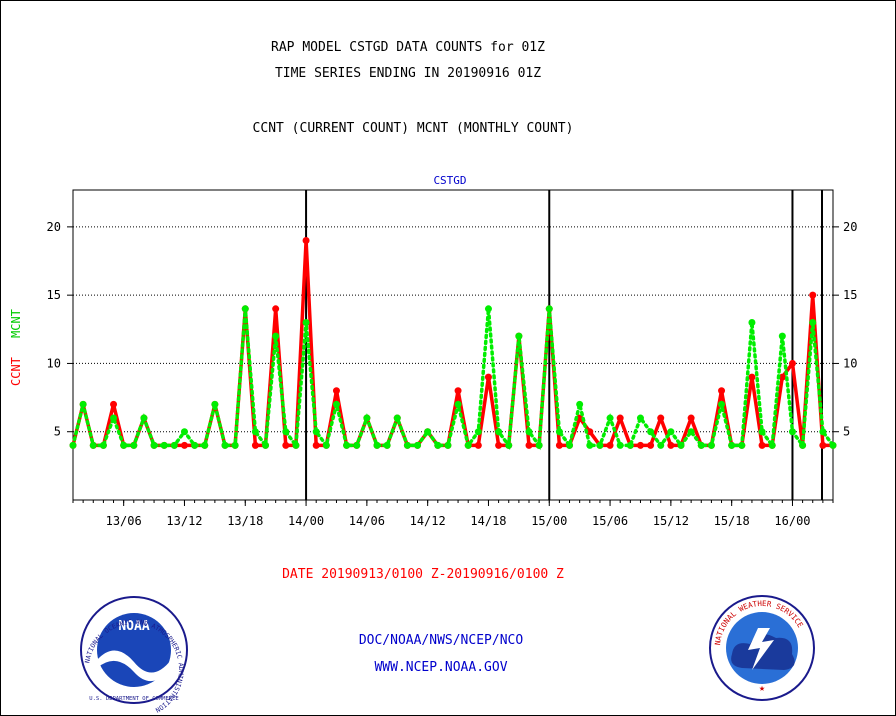 The height and width of the screenshot is (716, 896). Describe the element at coordinates (408, 47) in the screenshot. I see `chart-title: RAP MODEL CSTGD DATA COUNTS for 01Z` at that location.